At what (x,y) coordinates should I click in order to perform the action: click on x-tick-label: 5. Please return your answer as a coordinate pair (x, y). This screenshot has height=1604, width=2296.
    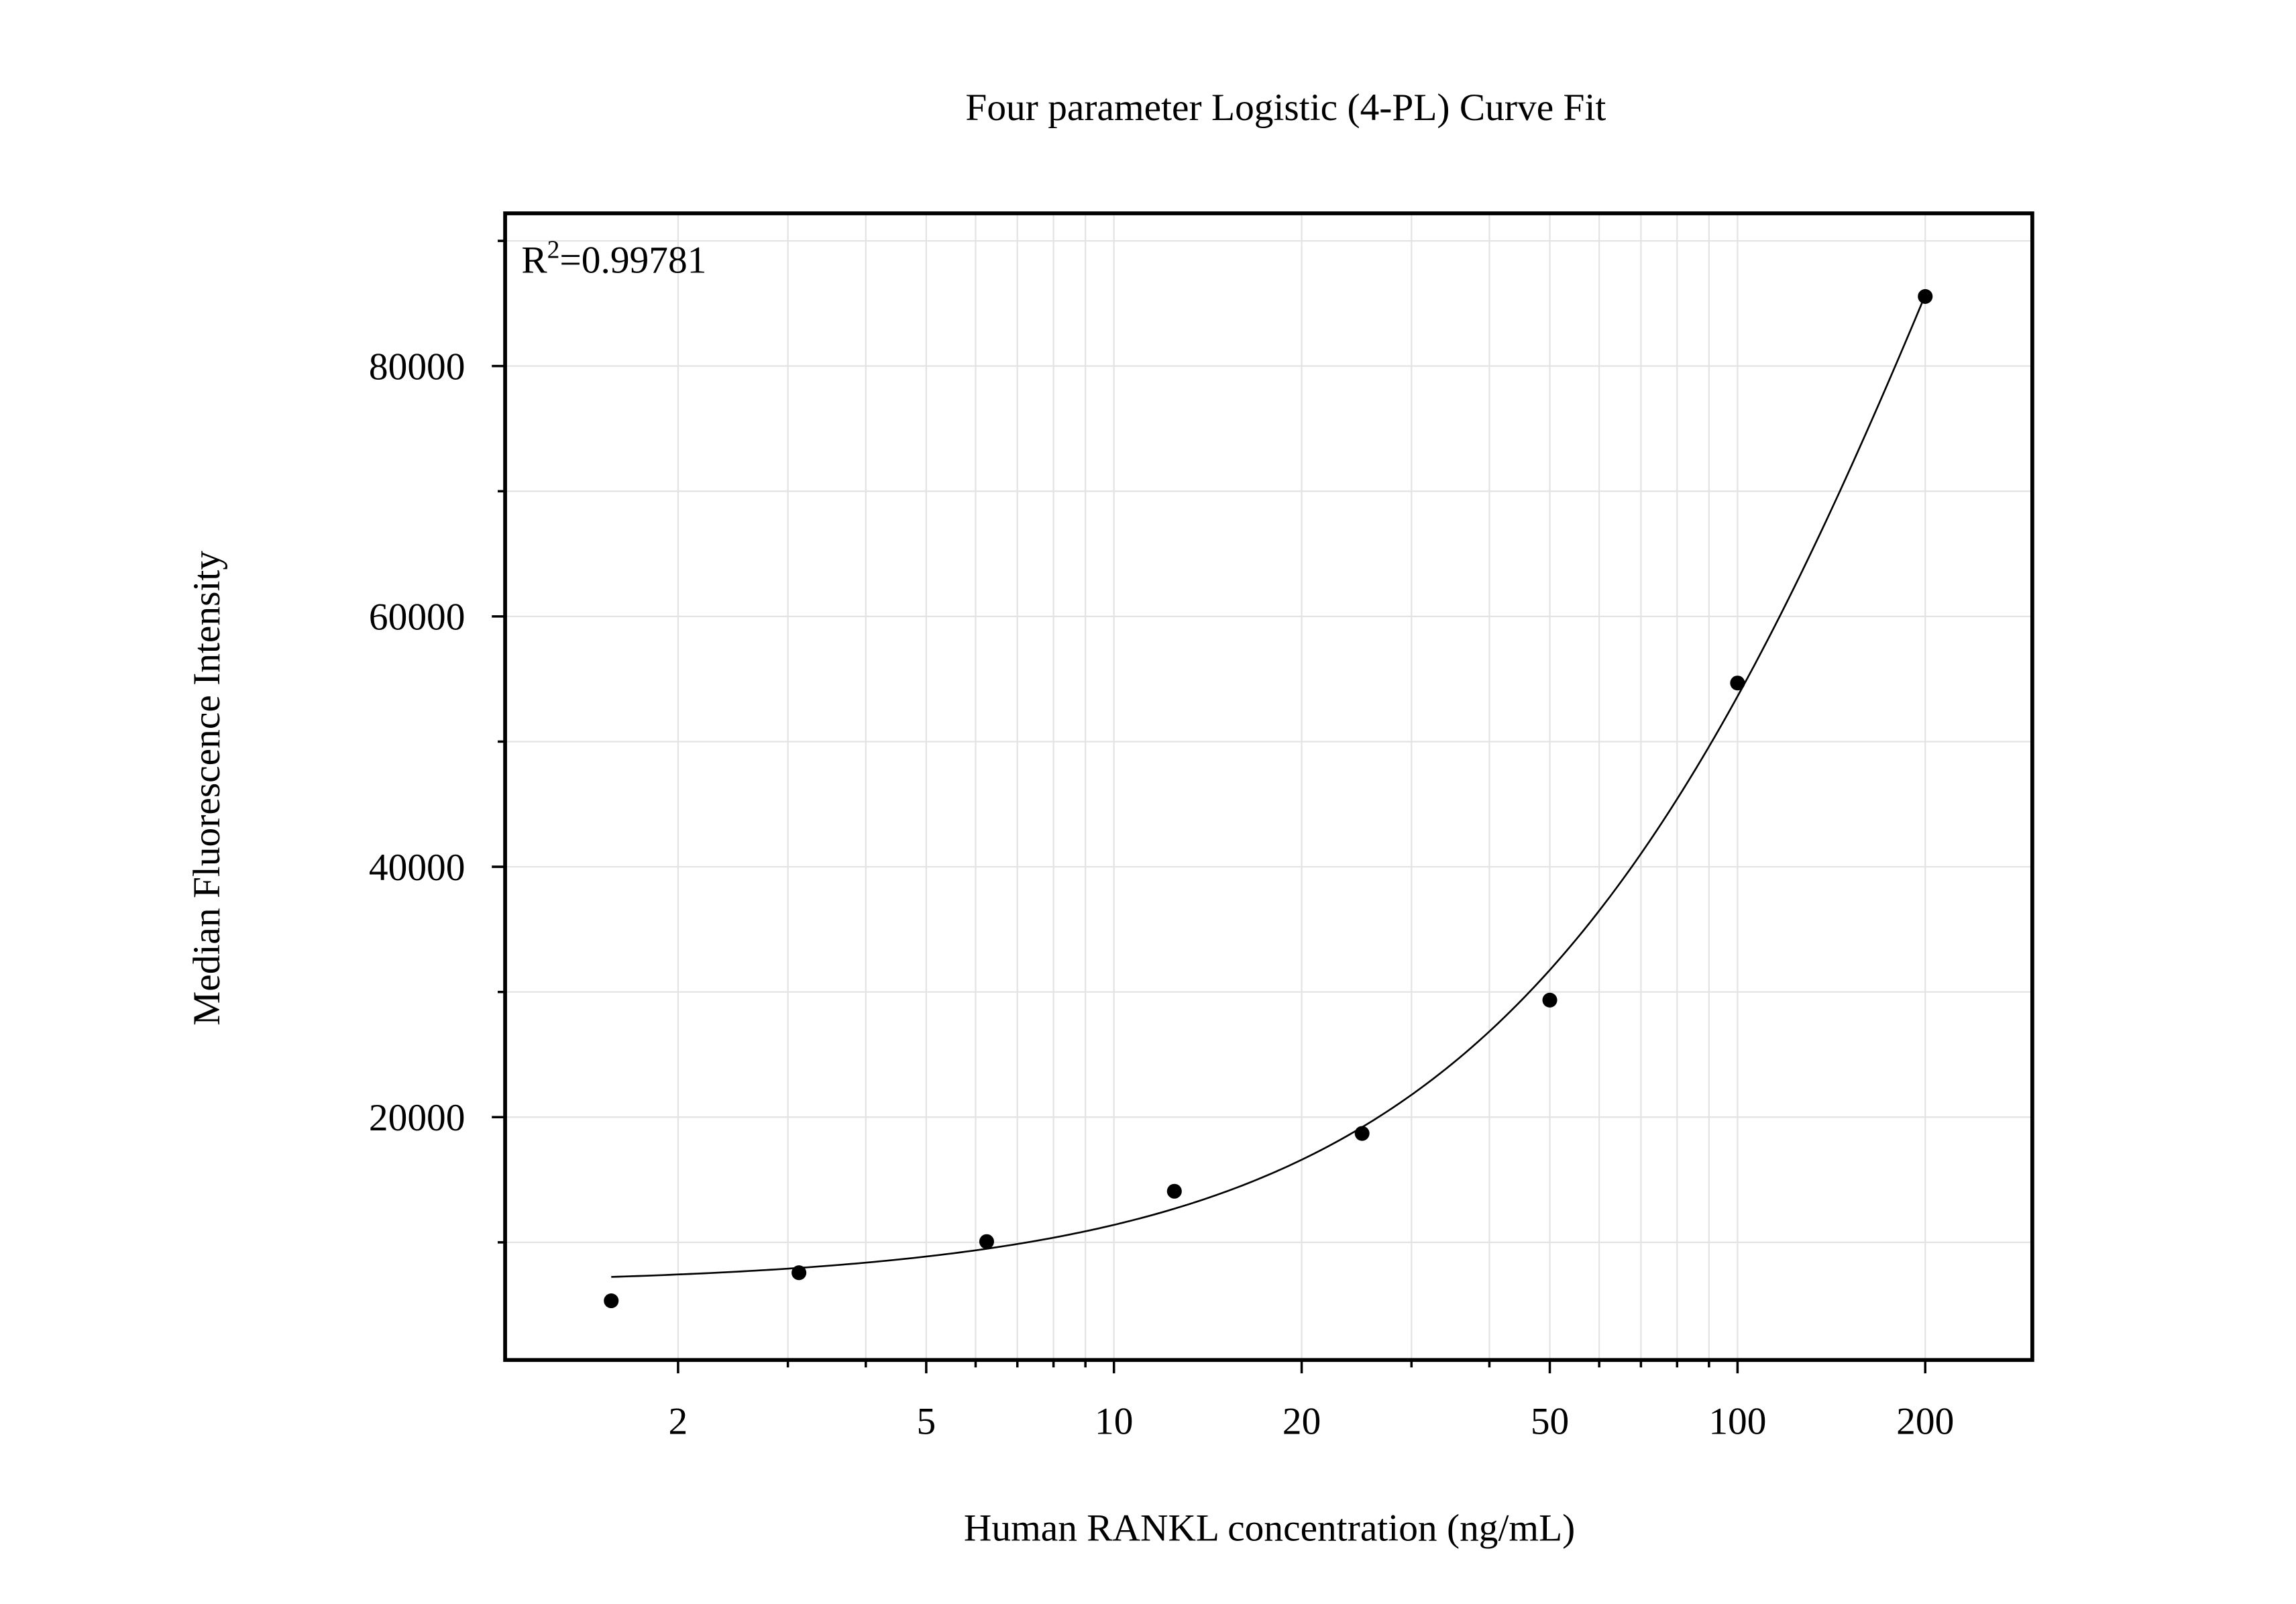
    Looking at the image, I should click on (926, 1422).